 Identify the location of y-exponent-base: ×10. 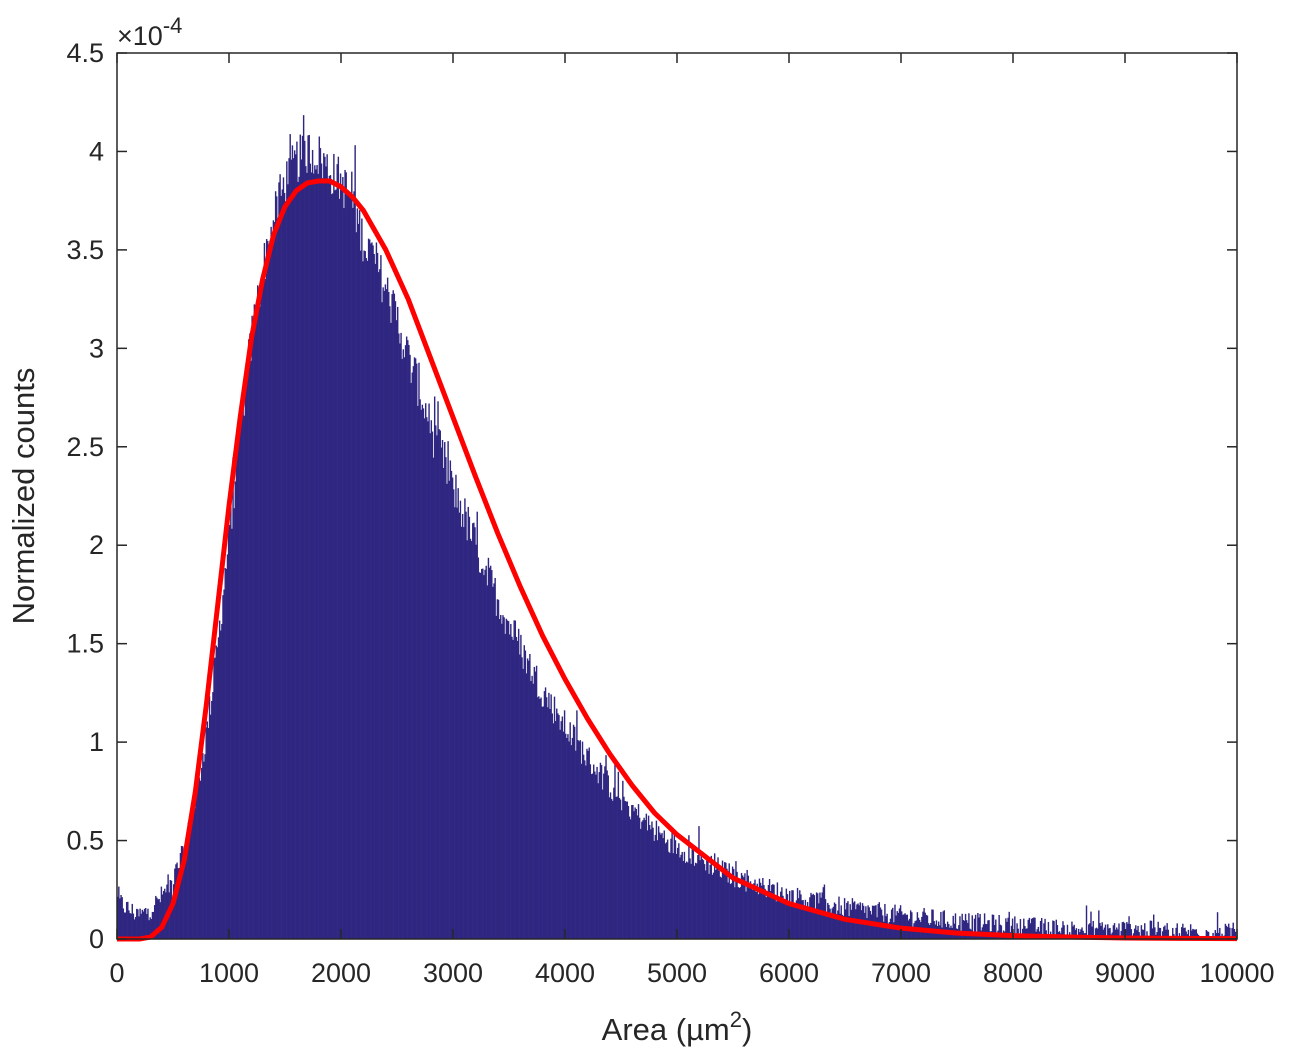
(140, 36).